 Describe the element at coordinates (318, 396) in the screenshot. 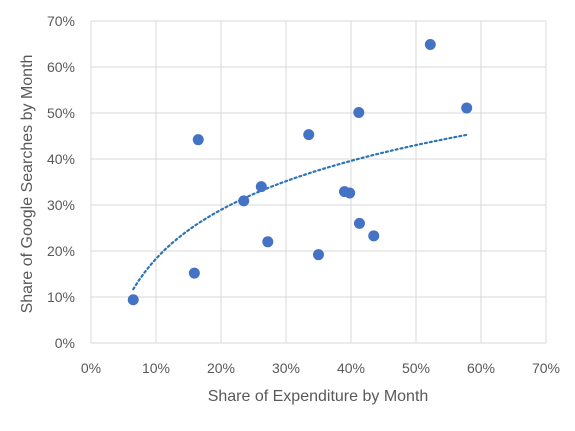

I see `x-axis-title: Share of Expenditure by Month` at that location.